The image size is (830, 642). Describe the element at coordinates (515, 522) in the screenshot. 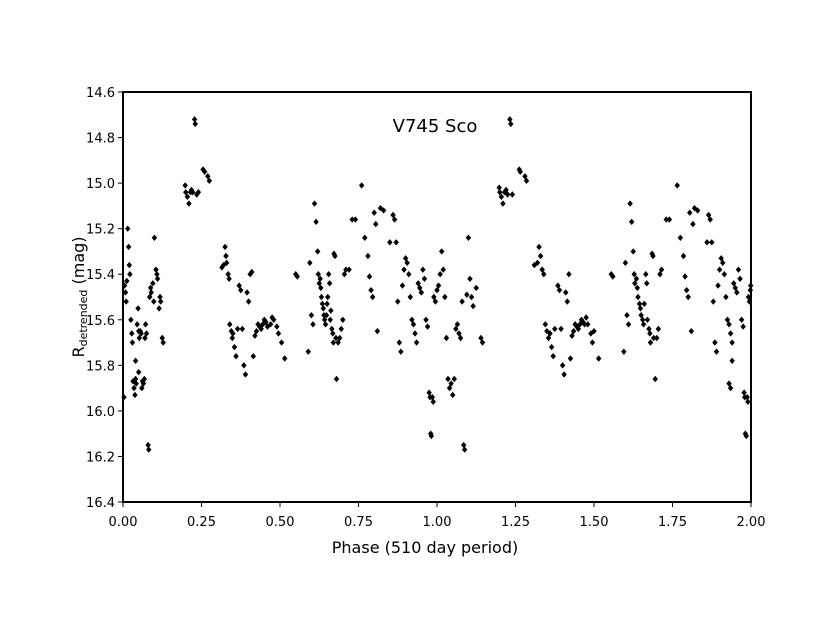

I see `x-tick-label: 1.25` at that location.